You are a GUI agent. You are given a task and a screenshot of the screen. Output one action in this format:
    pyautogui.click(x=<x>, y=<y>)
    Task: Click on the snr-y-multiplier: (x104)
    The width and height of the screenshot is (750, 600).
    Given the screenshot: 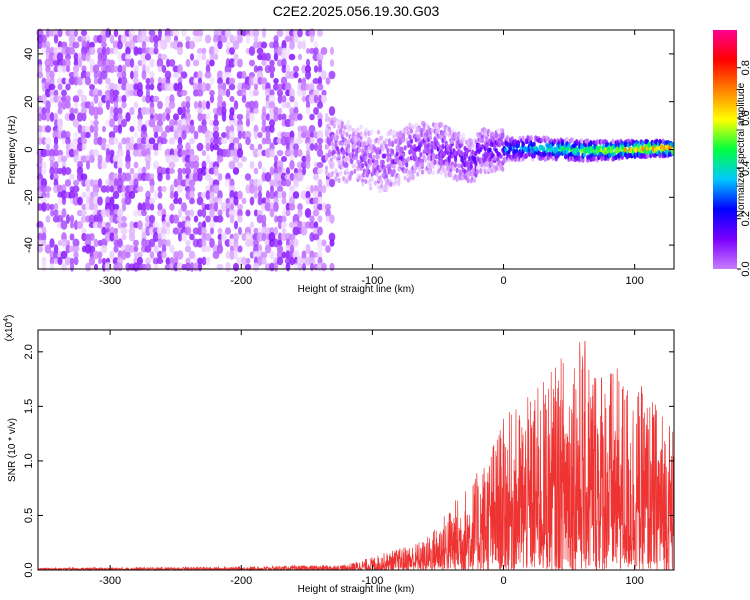 What is the action you would take?
    pyautogui.click(x=9, y=328)
    